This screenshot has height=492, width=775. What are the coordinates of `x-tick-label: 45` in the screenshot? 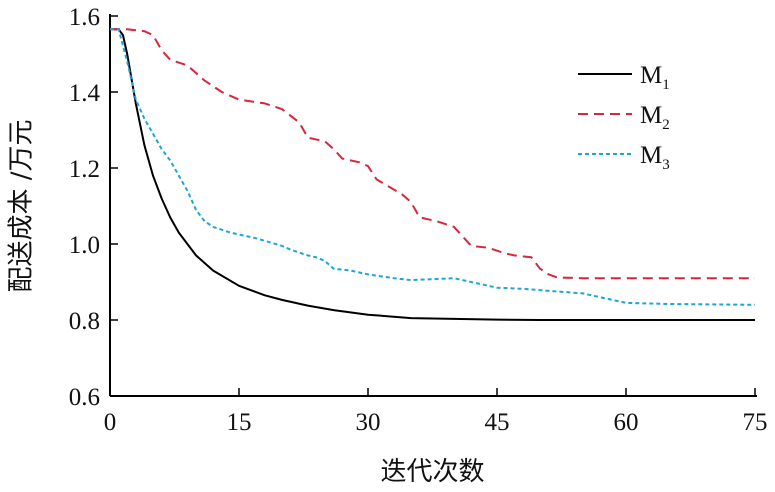 It's located at (497, 422).